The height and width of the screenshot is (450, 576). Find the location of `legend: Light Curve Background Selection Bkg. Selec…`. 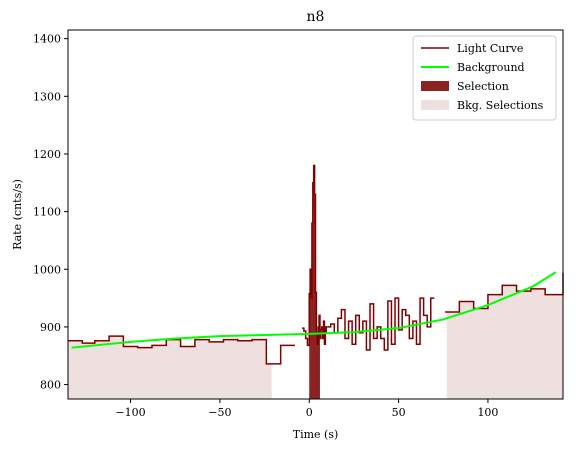

legend: Light Curve Background Selection Bkg. Selec… is located at coordinates (484, 78).